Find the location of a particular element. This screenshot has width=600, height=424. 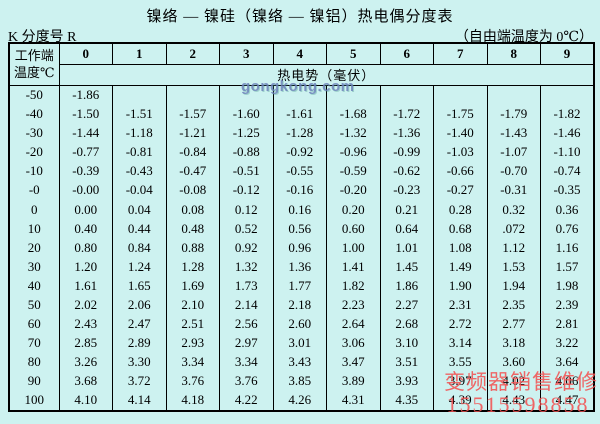

value-cell: -1.25 is located at coordinates (246, 133).